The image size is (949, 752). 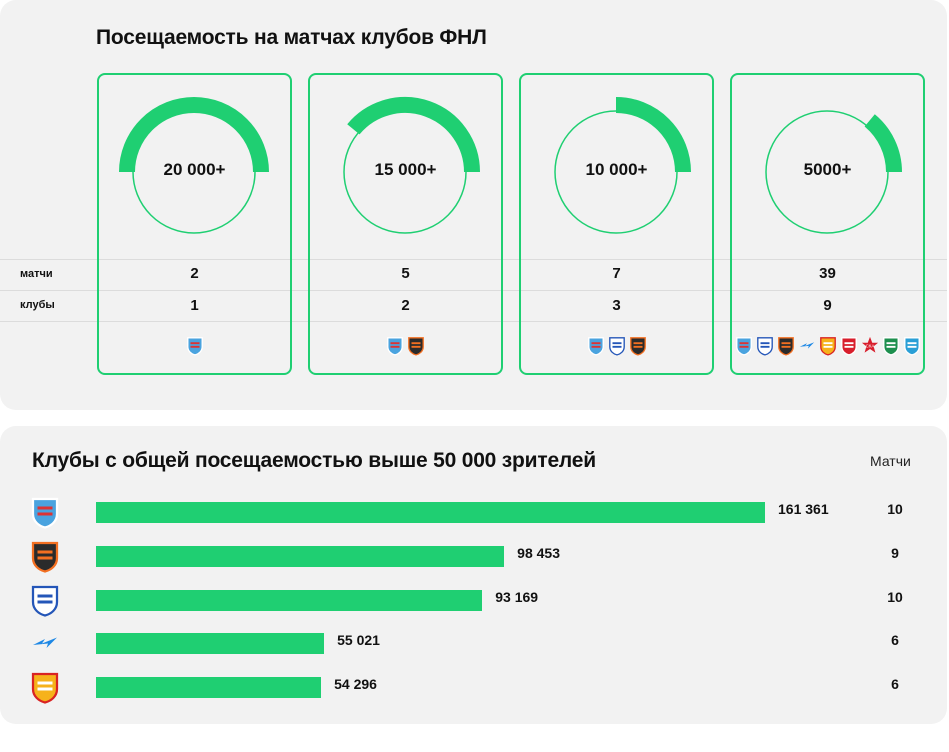 I want to click on threshold-label: 15 000+, so click(x=405, y=169).